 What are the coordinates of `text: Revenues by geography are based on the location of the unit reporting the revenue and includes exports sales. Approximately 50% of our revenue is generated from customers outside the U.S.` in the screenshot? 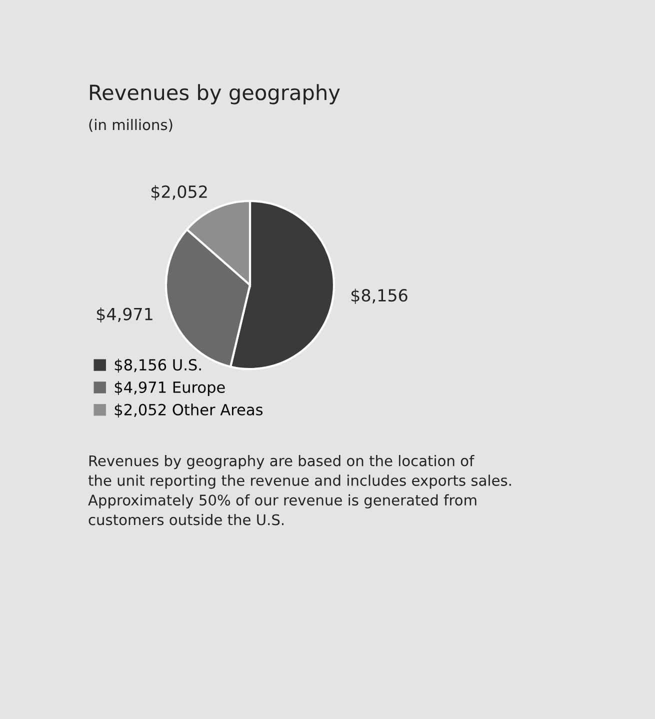 It's located at (299, 490).